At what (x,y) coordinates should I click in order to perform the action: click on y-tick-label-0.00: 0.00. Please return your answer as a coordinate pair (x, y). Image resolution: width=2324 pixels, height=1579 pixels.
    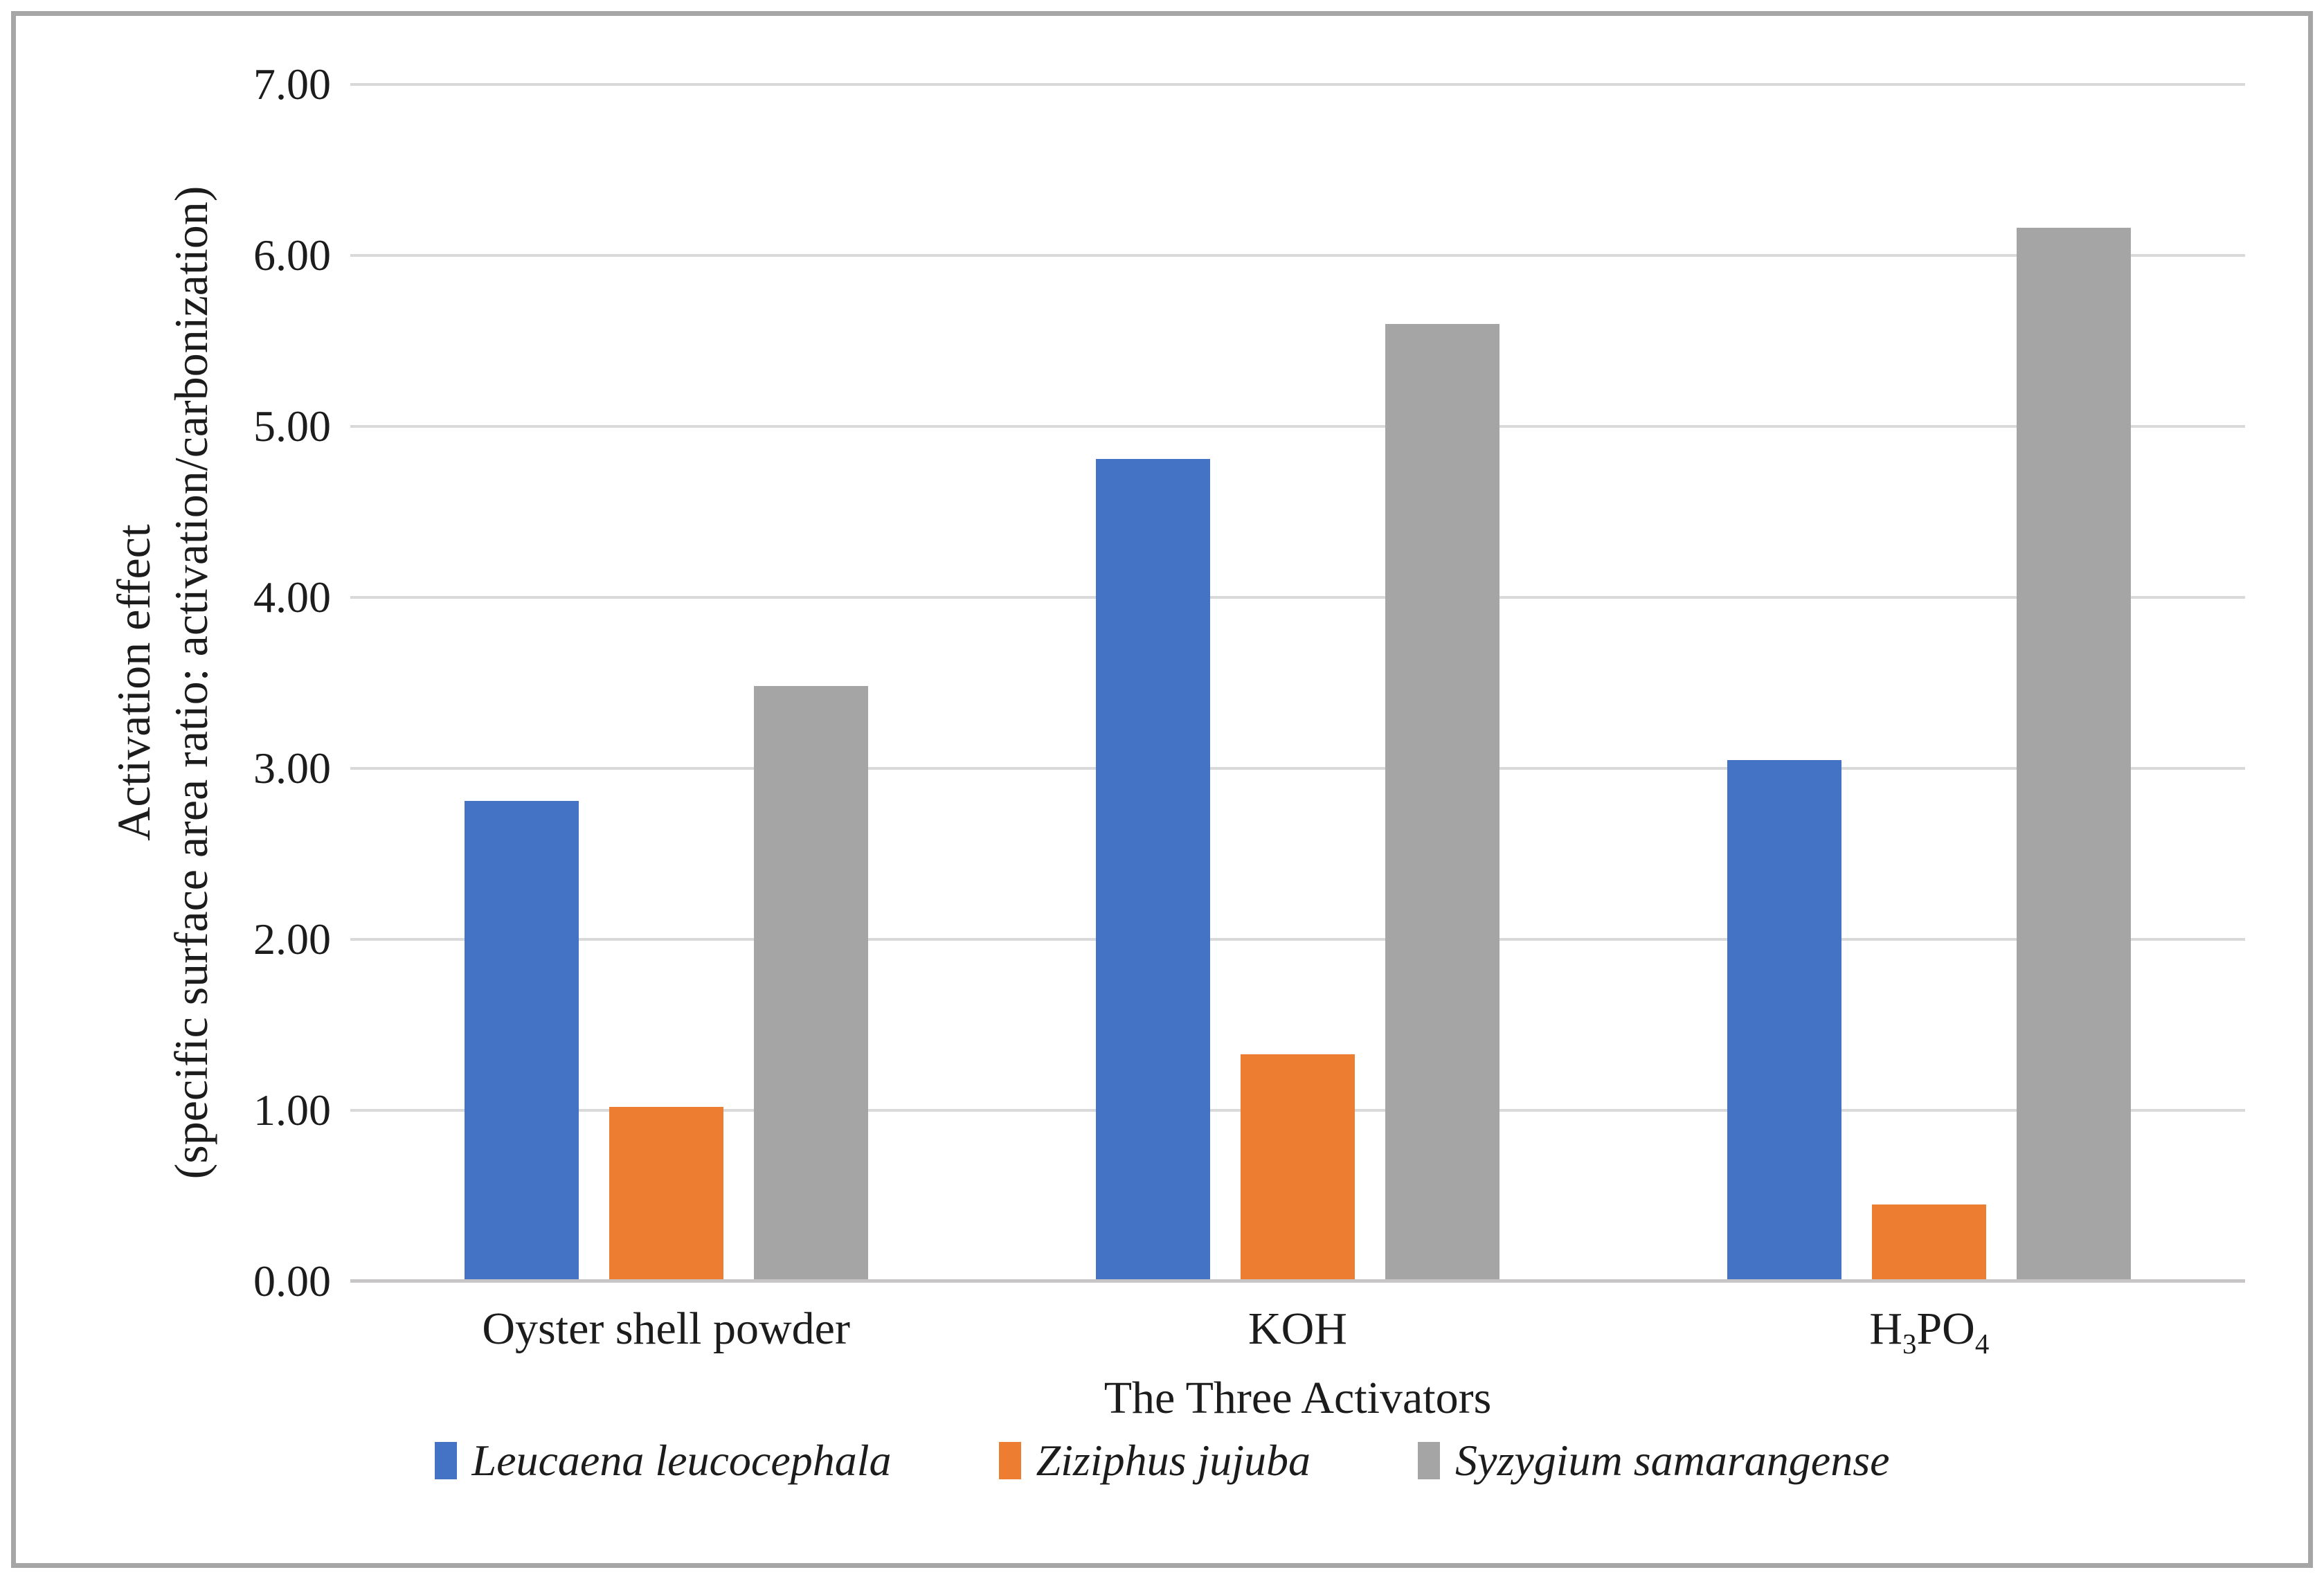
    Looking at the image, I should click on (292, 1281).